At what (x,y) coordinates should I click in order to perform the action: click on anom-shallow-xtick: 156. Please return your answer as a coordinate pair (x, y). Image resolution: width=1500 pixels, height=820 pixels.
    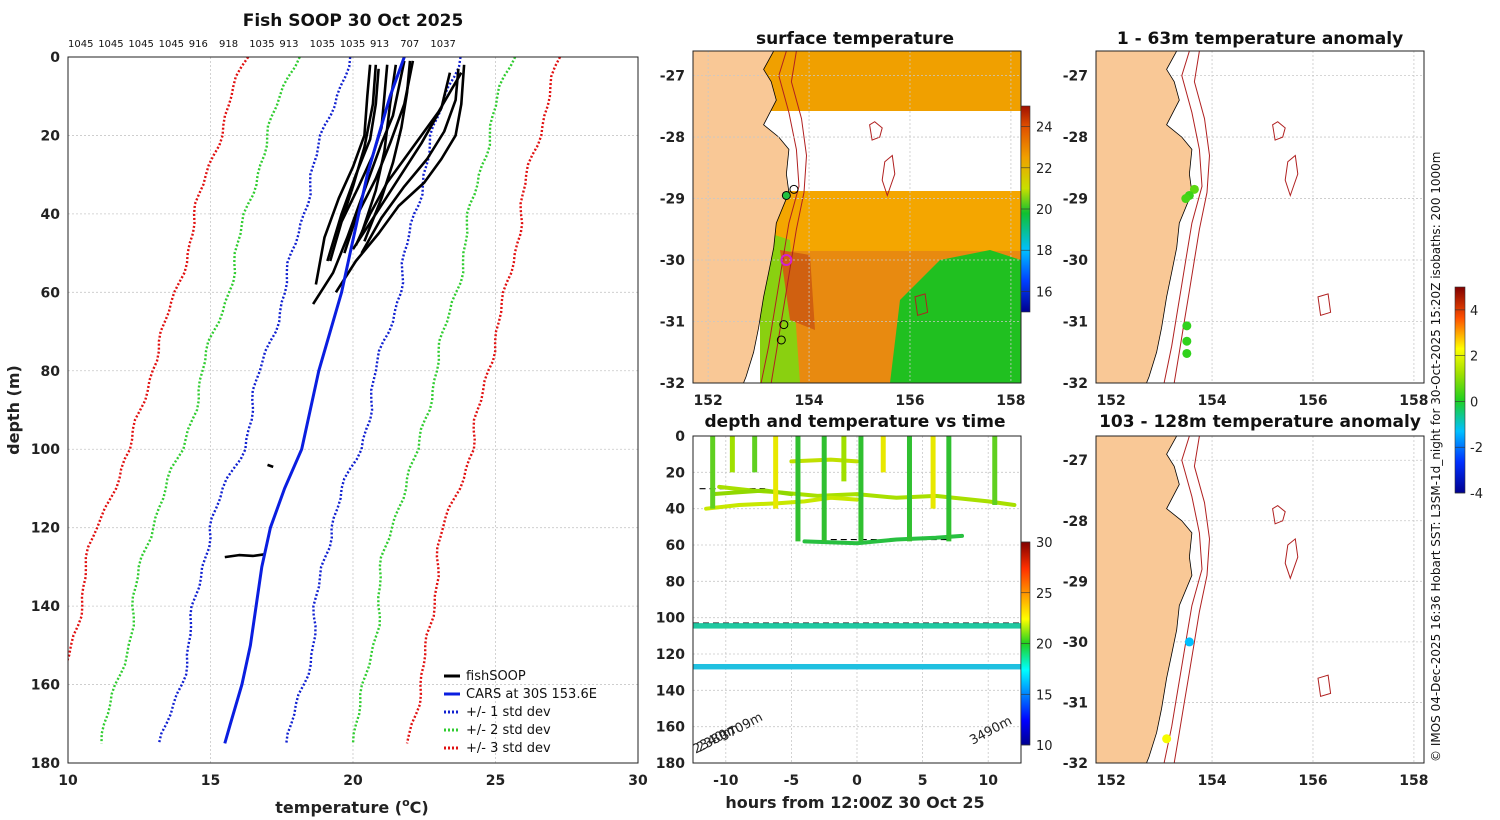
    Looking at the image, I should click on (1312, 401).